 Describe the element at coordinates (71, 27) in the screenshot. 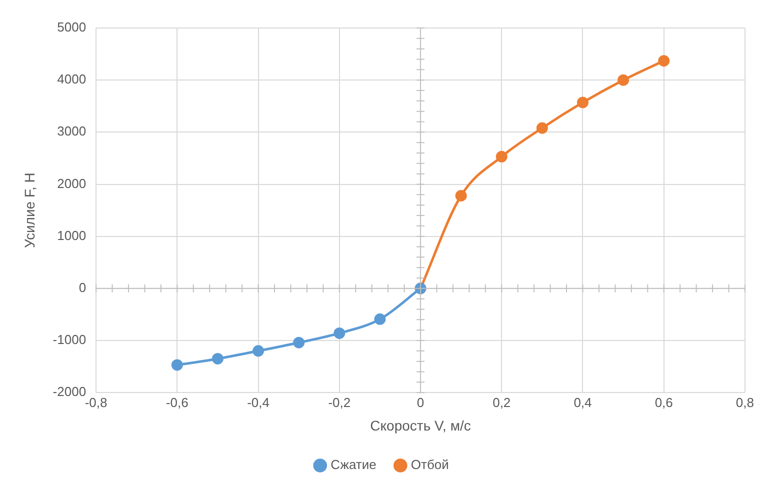

I see `y-tick-label: 5000` at that location.